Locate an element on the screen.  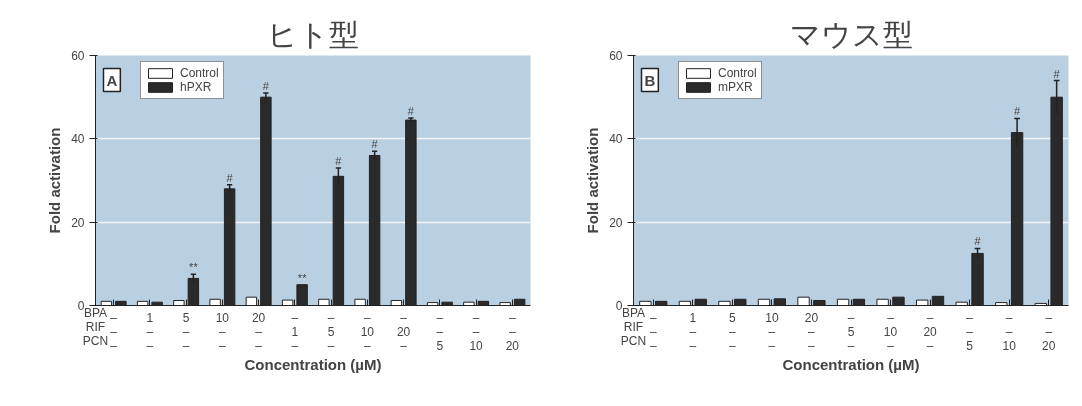
chart-title: ヒト型 is located at coordinates (313, 34).